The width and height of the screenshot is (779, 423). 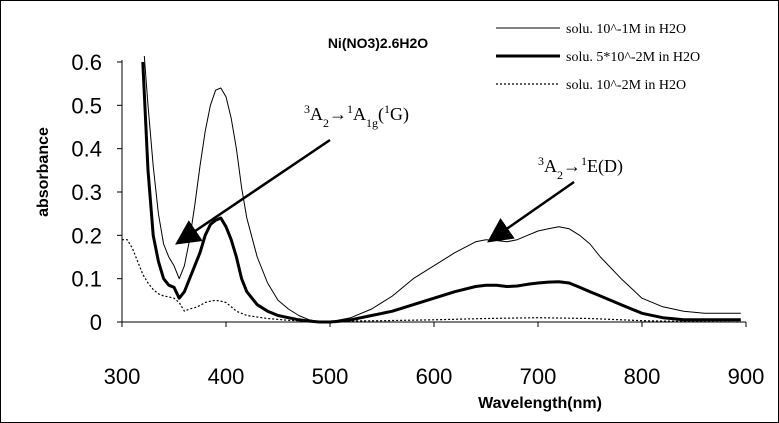 What do you see at coordinates (86, 105) in the screenshot?
I see `y-tick-label: 0.5` at bounding box center [86, 105].